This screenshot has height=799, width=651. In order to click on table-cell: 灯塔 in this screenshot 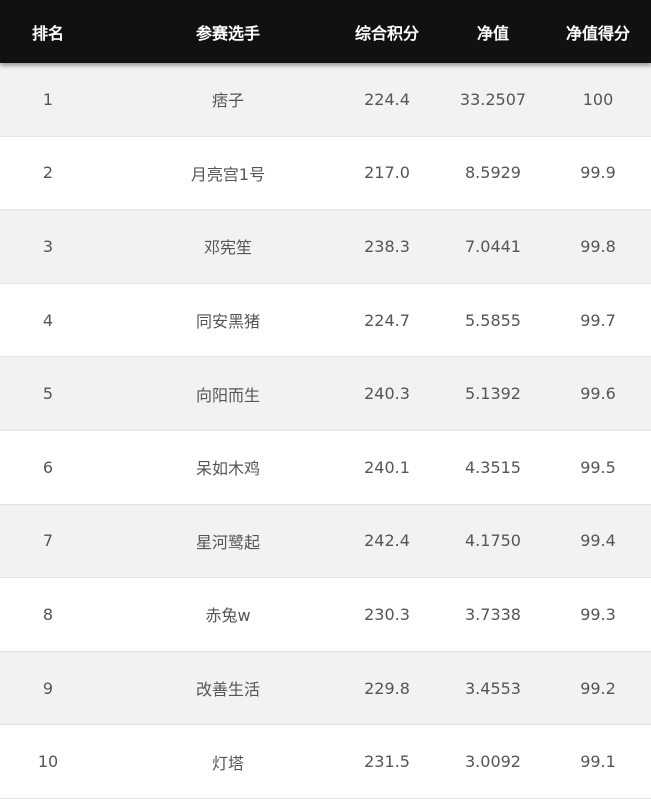, I will do `click(227, 763)`.